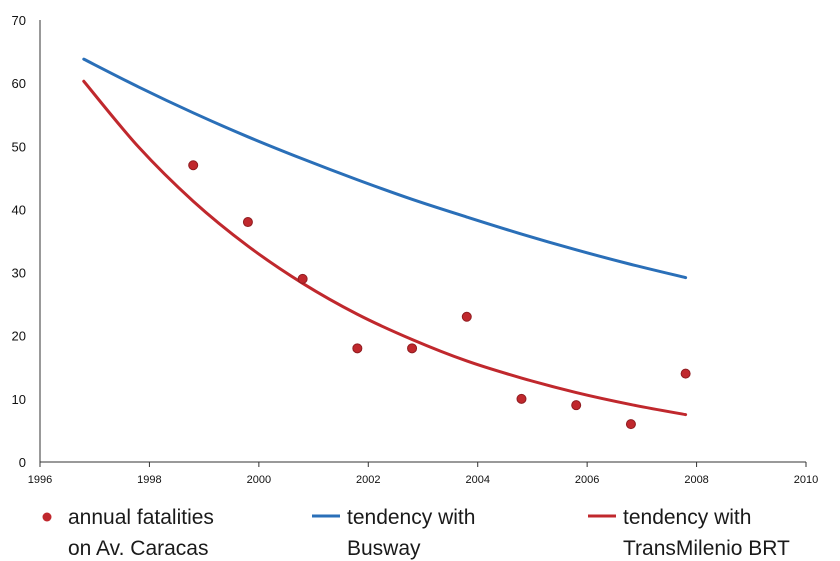 The height and width of the screenshot is (561, 840). I want to click on x-tick-label: 2000, so click(259, 480).